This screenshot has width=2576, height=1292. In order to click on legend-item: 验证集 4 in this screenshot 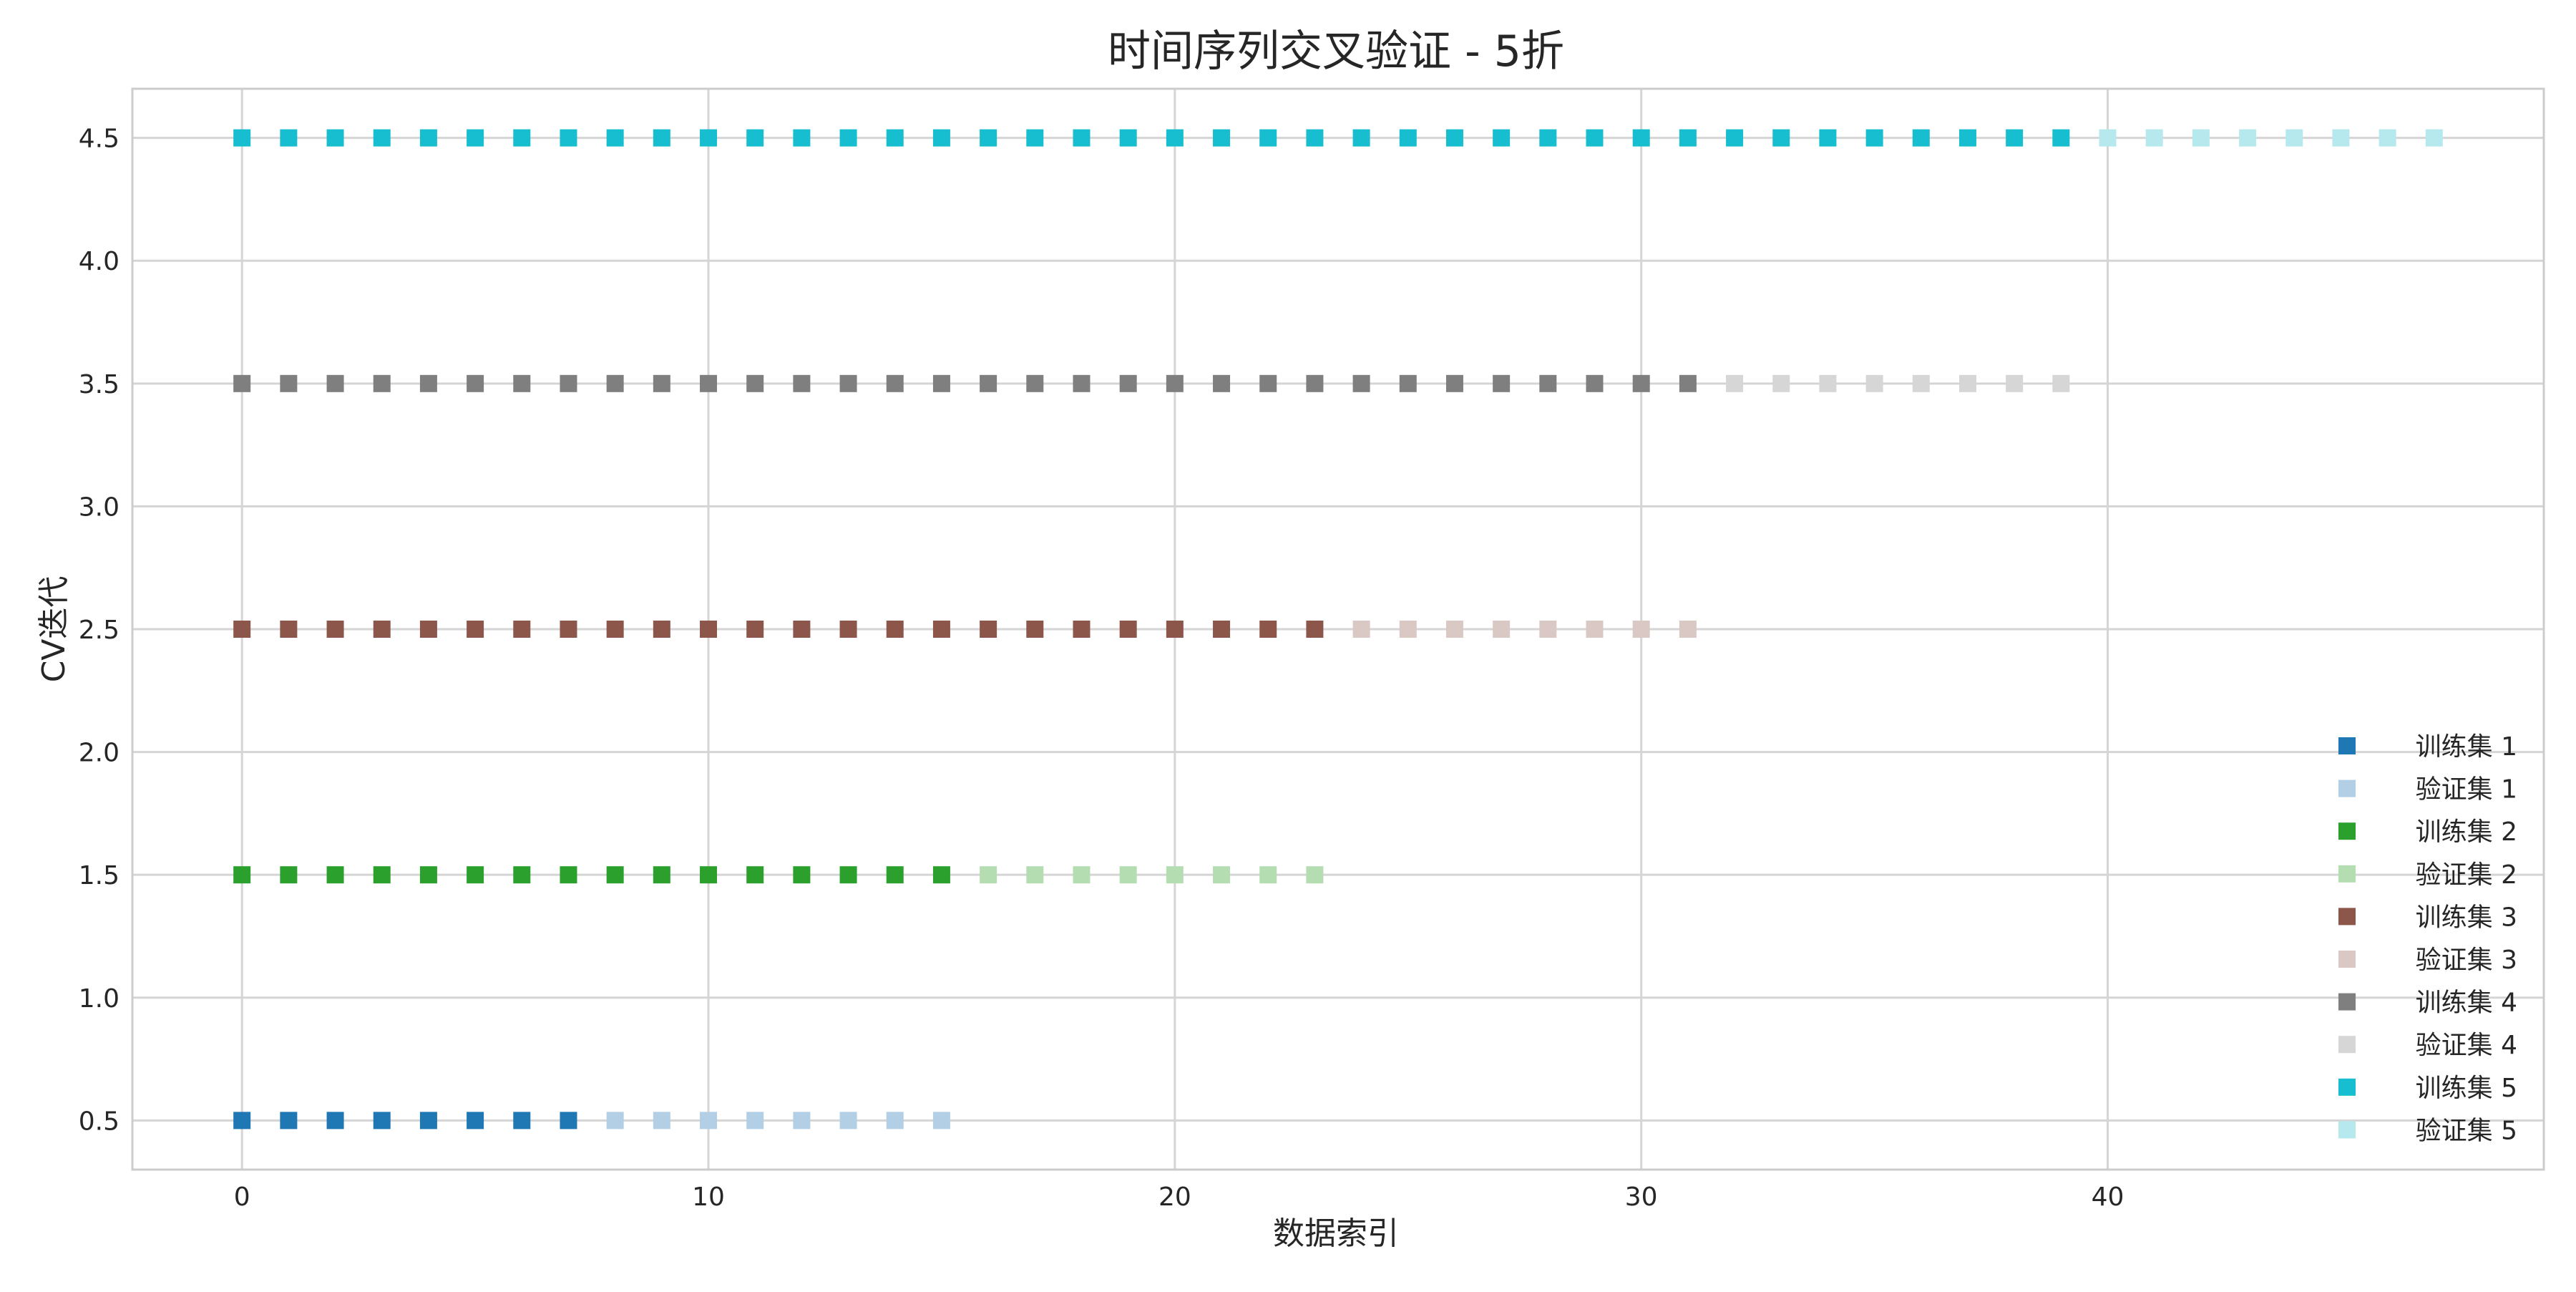, I will do `click(2427, 1045)`.